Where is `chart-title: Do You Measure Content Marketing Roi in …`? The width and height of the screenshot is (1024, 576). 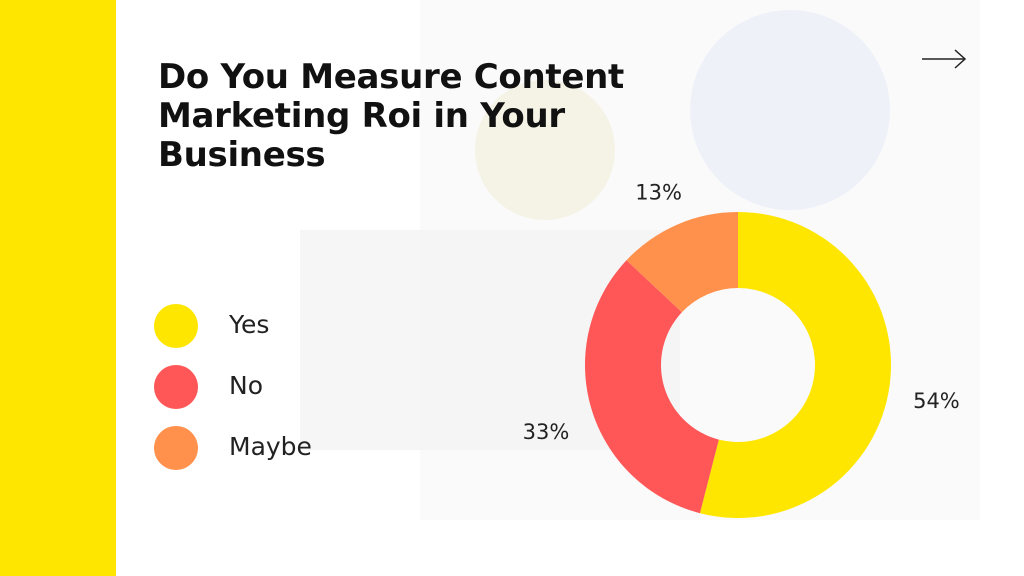 chart-title: Do You Measure Content Marketing Roi in … is located at coordinates (391, 116).